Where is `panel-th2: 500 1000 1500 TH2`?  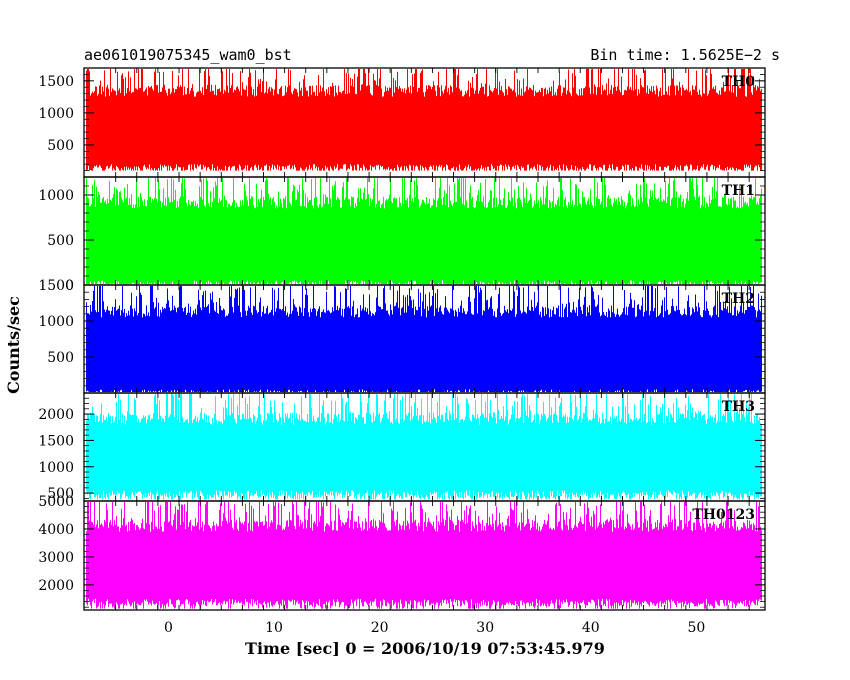 panel-th2: 500 1000 1500 TH2 is located at coordinates (402, 336).